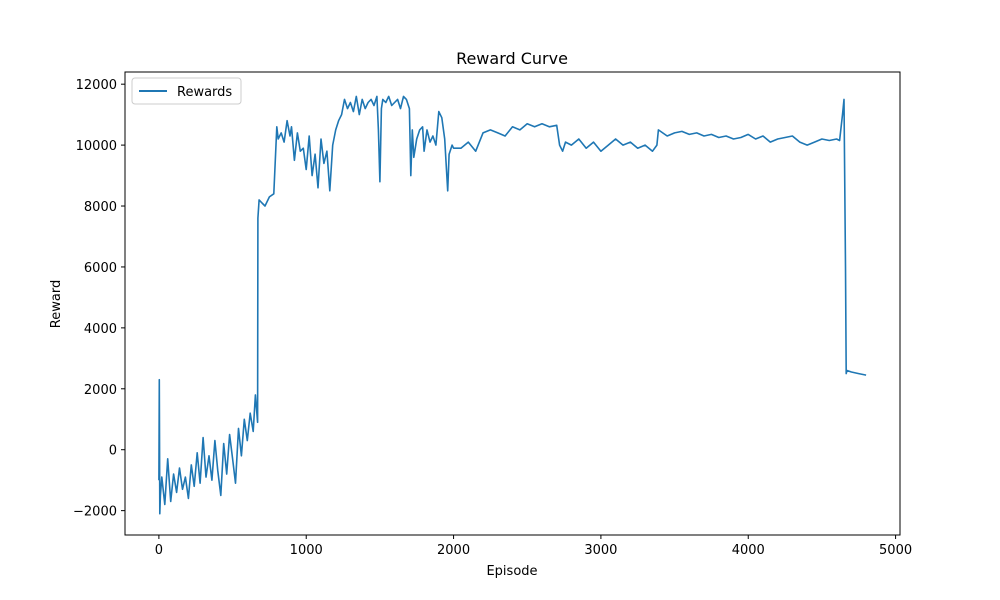 Image resolution: width=1000 pixels, height=600 pixels. Describe the element at coordinates (306, 550) in the screenshot. I see `x-tick-label: 1000` at that location.